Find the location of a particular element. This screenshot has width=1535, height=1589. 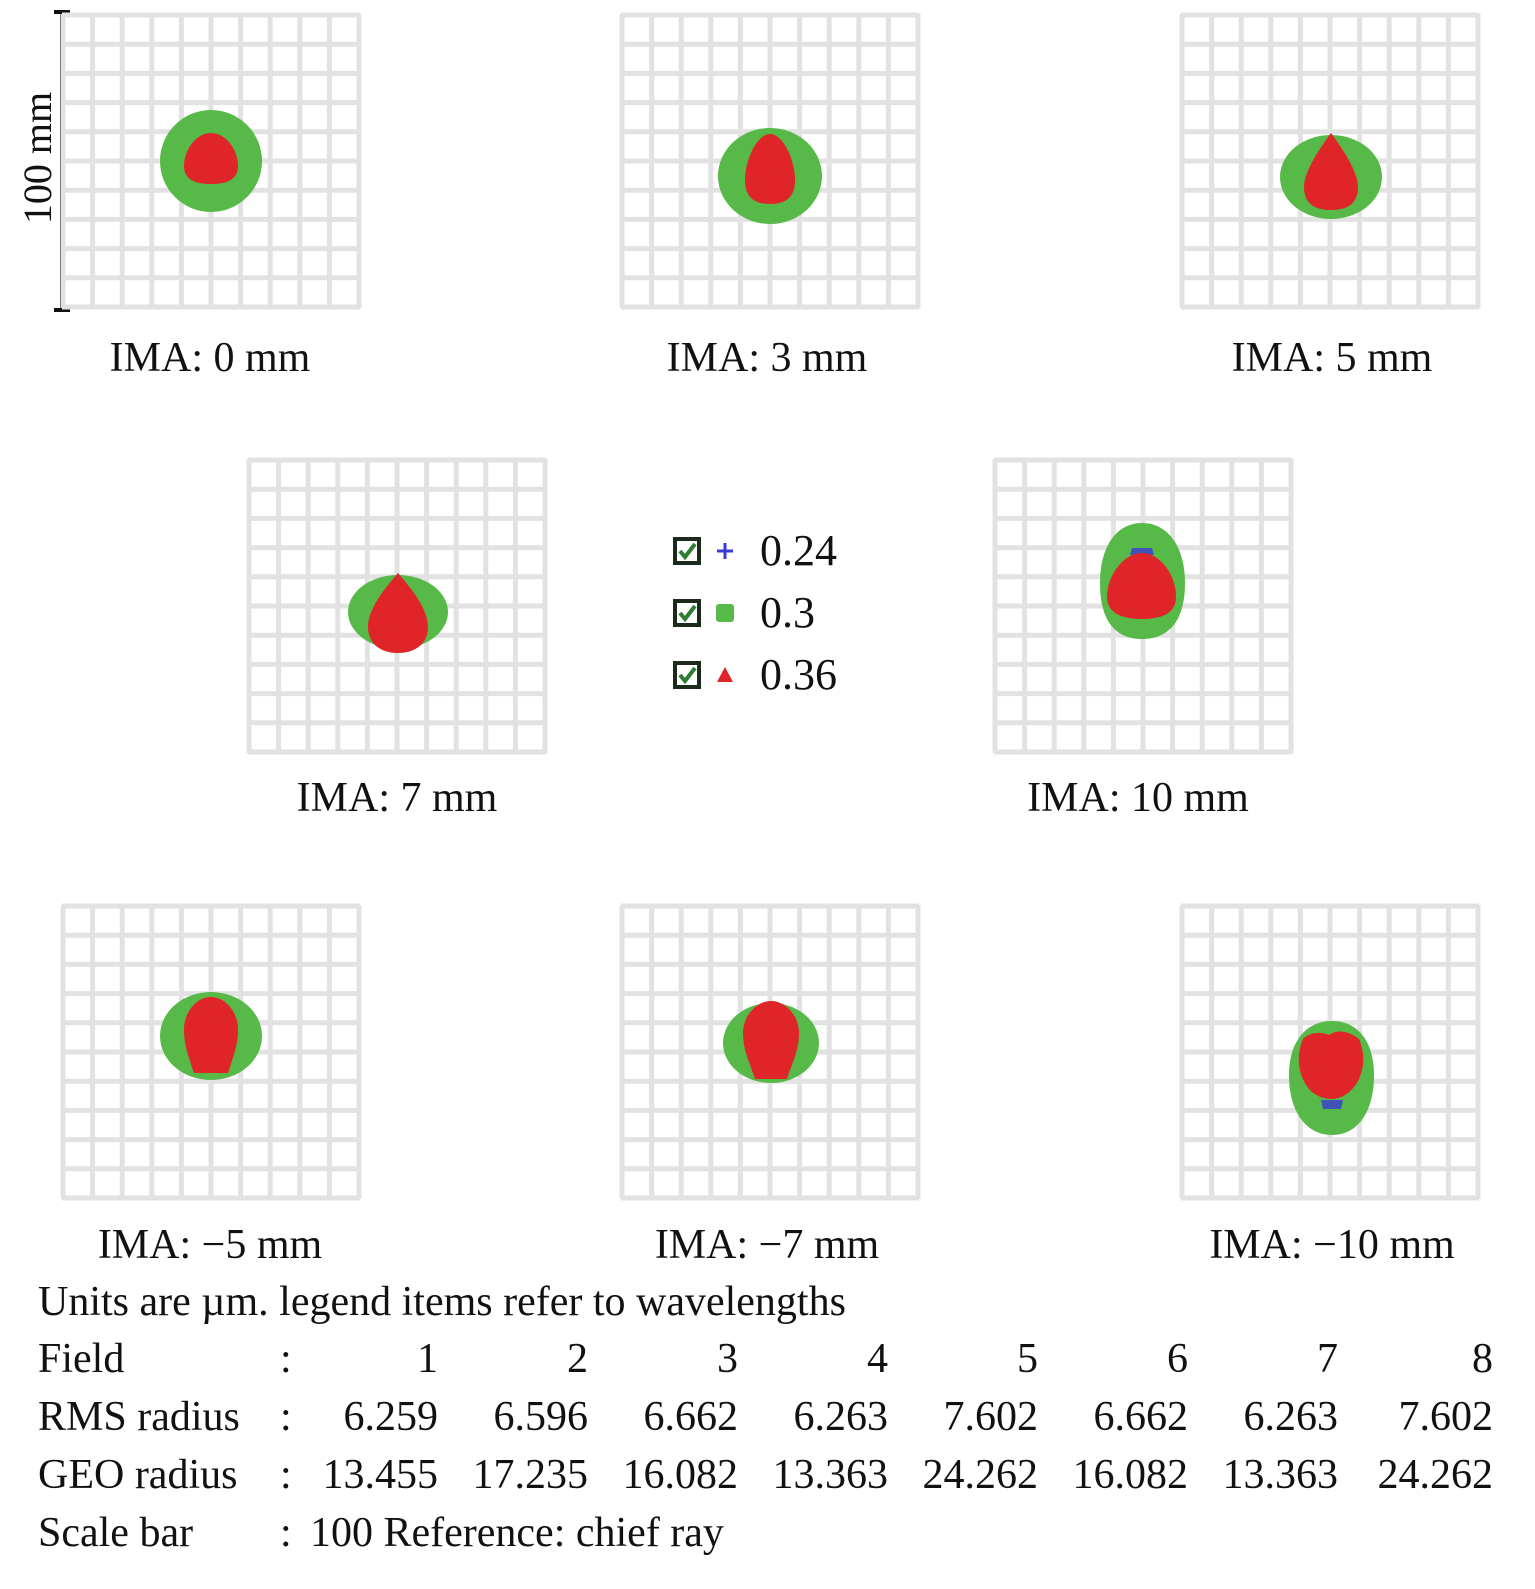

legend-item: 0.3 is located at coordinates (792, 613).